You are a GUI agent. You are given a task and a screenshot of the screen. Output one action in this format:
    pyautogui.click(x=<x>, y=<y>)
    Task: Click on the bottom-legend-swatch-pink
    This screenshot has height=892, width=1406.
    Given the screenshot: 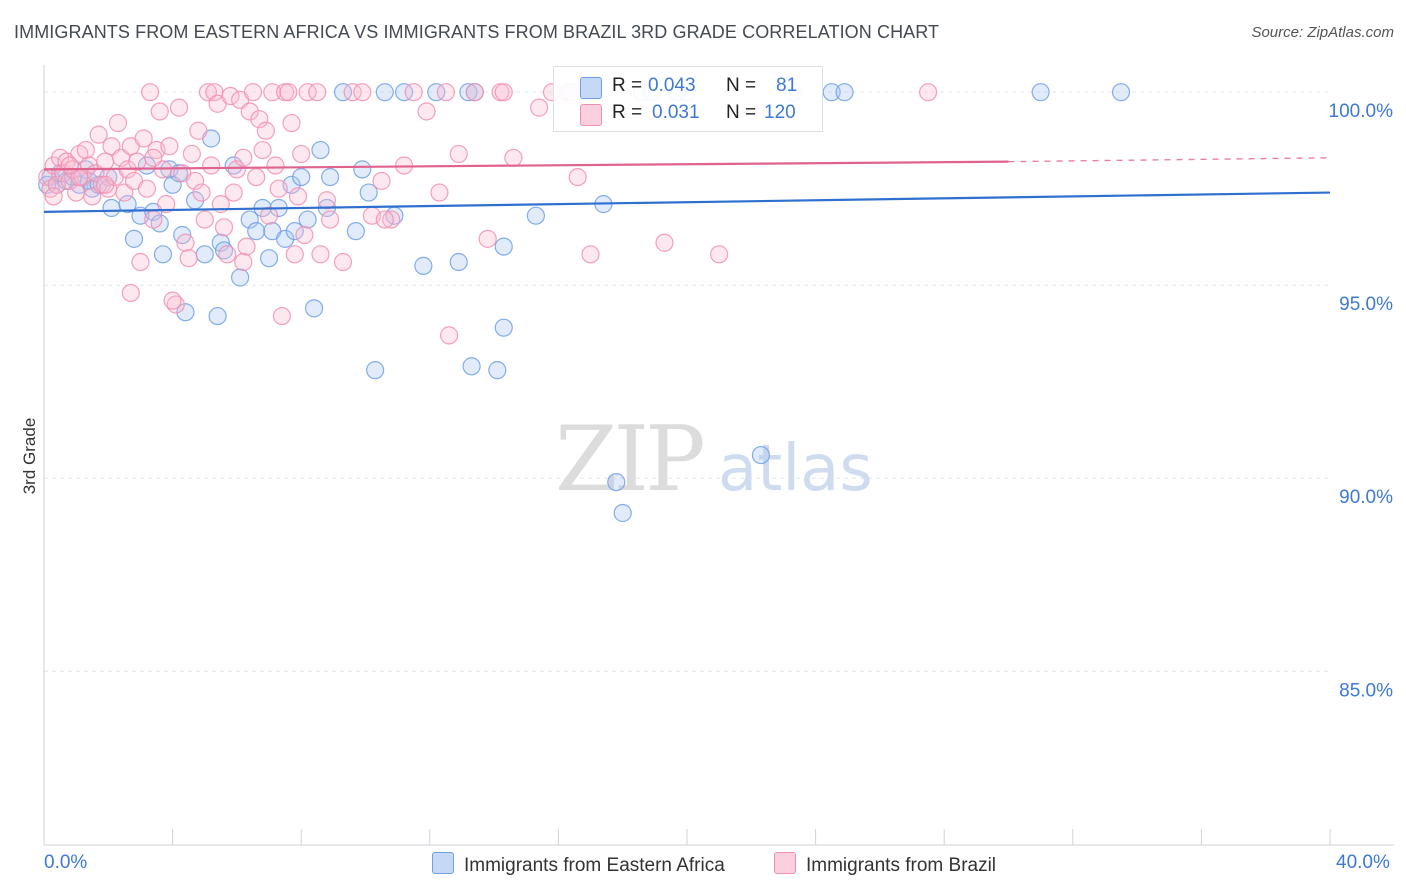 What is the action you would take?
    pyautogui.click(x=785, y=863)
    